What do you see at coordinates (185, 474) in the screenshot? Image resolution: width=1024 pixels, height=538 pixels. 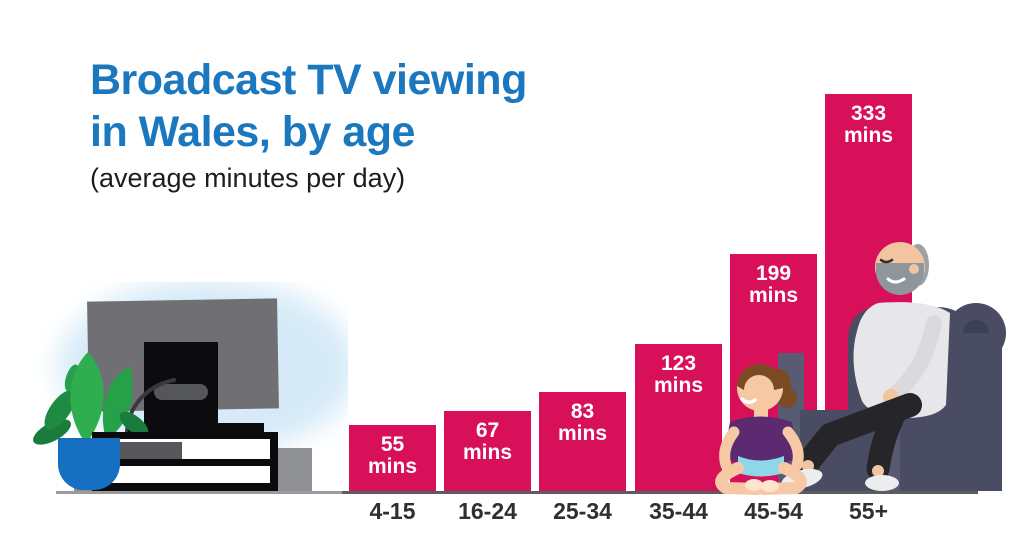 I see `media-unit-shelf-bottom` at bounding box center [185, 474].